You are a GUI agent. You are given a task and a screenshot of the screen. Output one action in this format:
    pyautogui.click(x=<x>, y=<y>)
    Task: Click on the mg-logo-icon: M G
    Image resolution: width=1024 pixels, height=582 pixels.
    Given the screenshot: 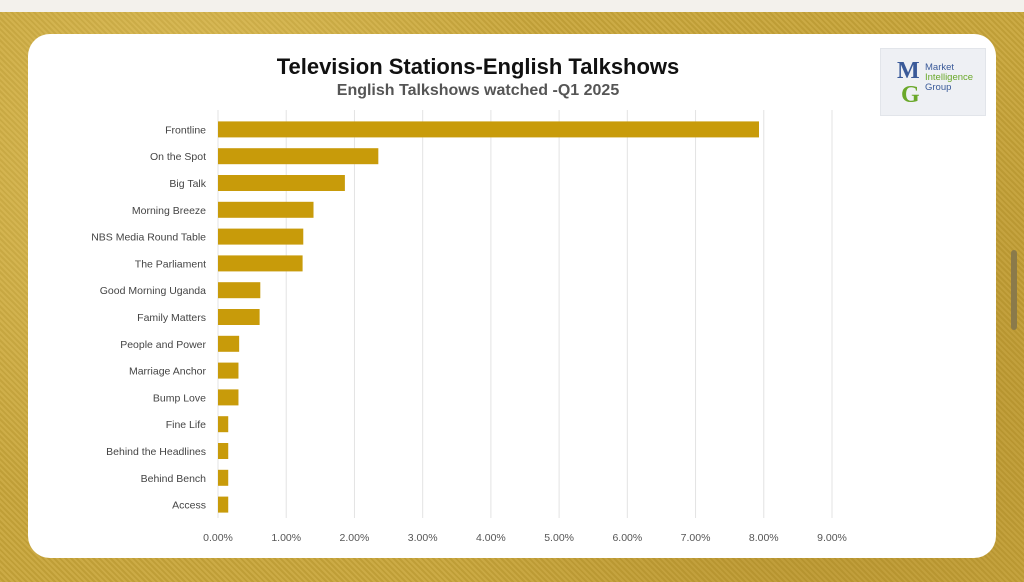 What is the action you would take?
    pyautogui.click(x=908, y=83)
    